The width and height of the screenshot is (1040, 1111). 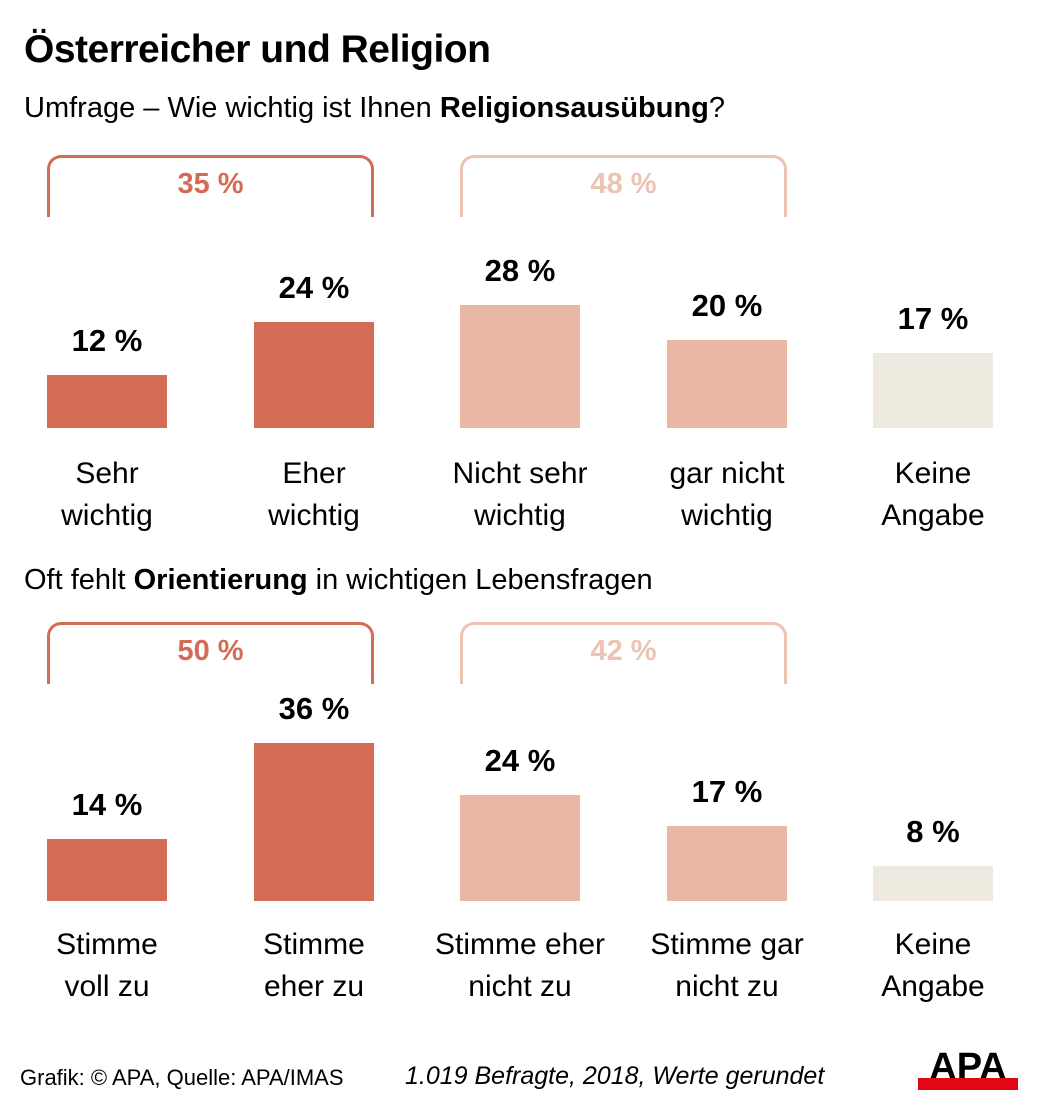 I want to click on subtitle-part: Religionsausübung, so click(x=574, y=108).